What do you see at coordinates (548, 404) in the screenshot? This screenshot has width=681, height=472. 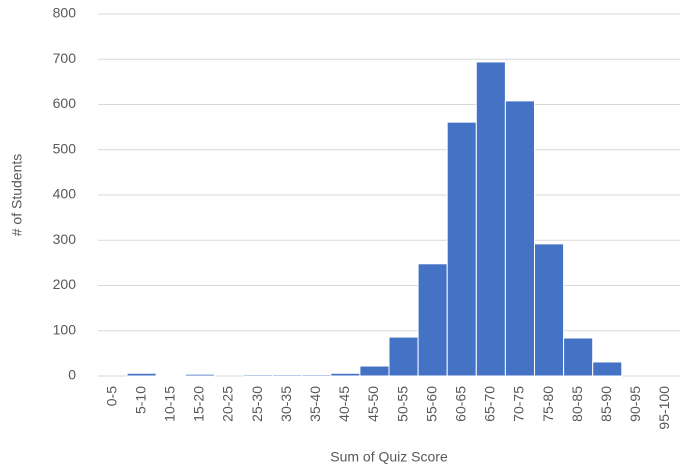 I see `x-tick-label: 75-80` at bounding box center [548, 404].